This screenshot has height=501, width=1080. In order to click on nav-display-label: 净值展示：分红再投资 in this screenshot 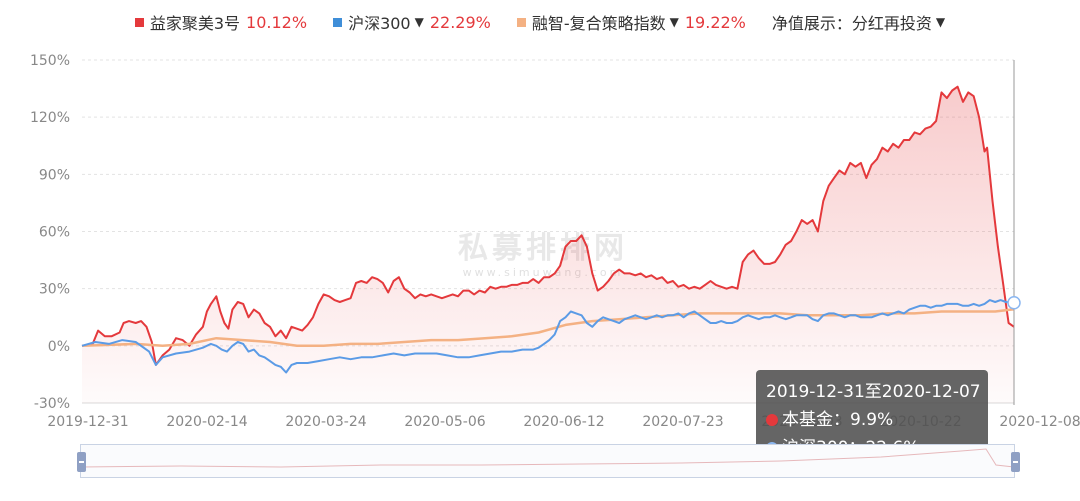, I will do `click(851, 23)`.